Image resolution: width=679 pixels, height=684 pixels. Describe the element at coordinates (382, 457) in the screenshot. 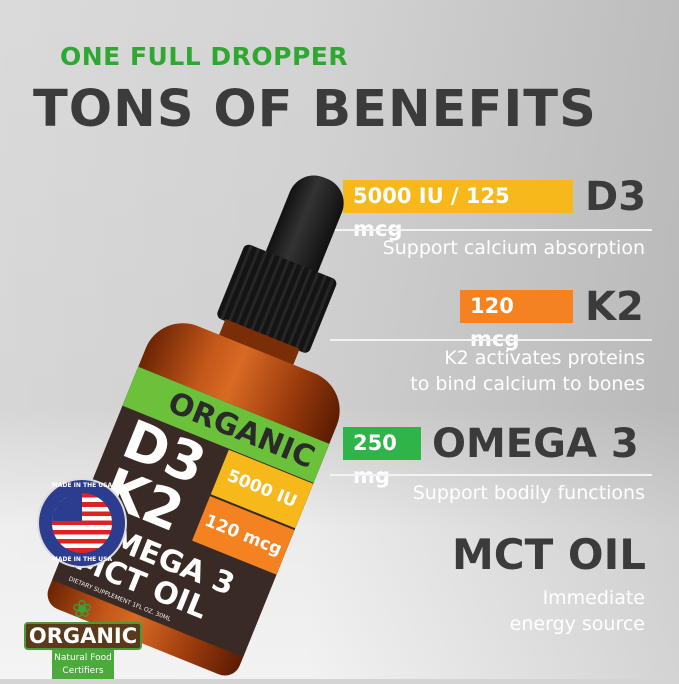

I see `omega-dose-badge: 250 mg` at that location.